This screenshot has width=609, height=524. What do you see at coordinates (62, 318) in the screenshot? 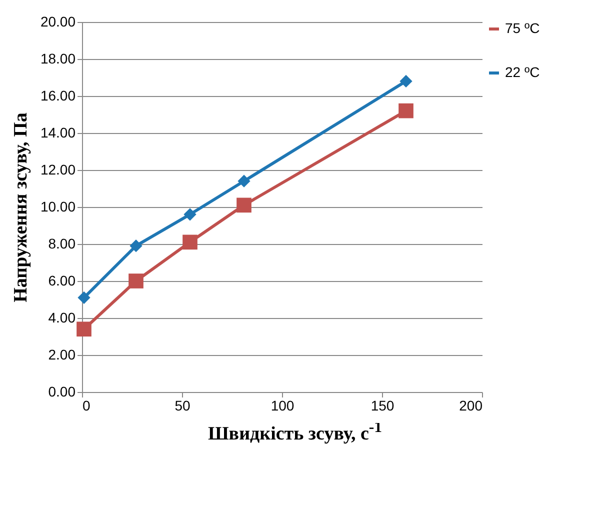
I see `y-tick-label: 4.00` at bounding box center [62, 318].